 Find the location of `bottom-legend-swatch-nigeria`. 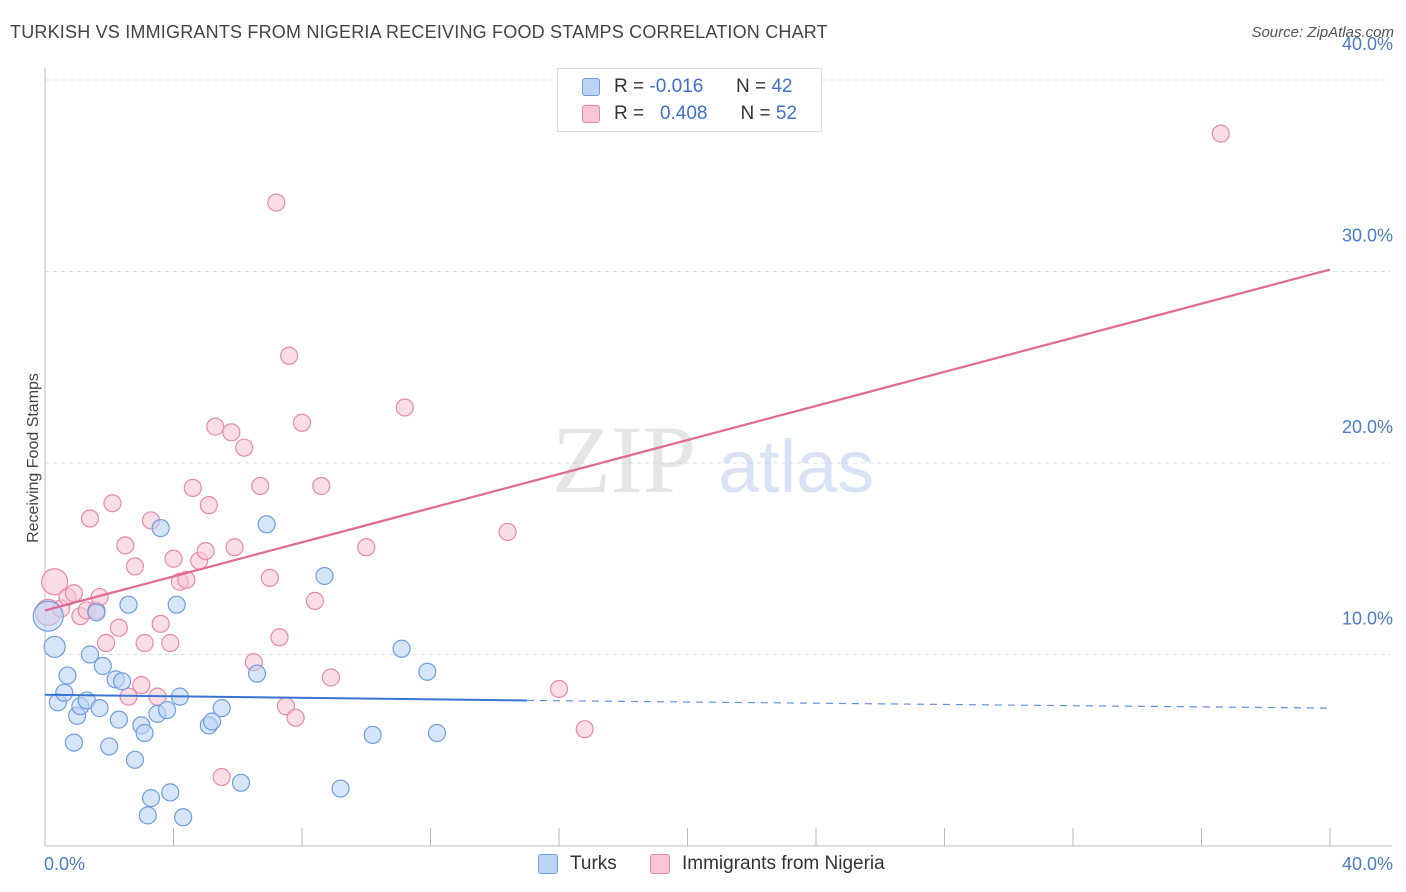

bottom-legend-swatch-nigeria is located at coordinates (660, 864).